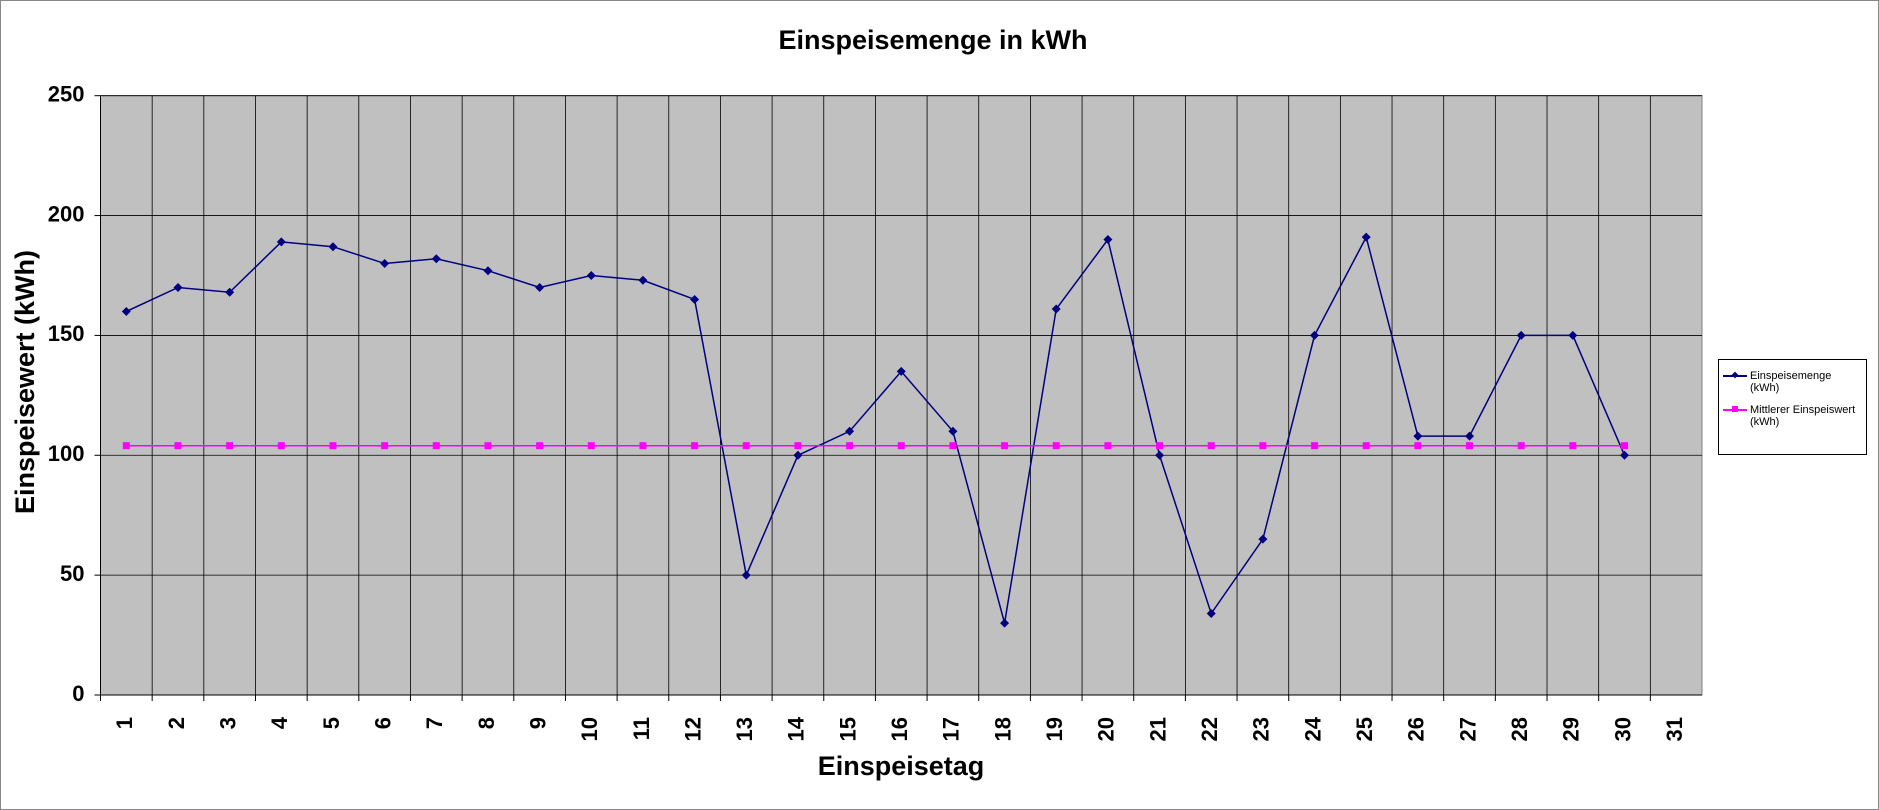 The width and height of the screenshot is (1879, 810). What do you see at coordinates (279, 722) in the screenshot?
I see `x-tick-label: 4` at bounding box center [279, 722].